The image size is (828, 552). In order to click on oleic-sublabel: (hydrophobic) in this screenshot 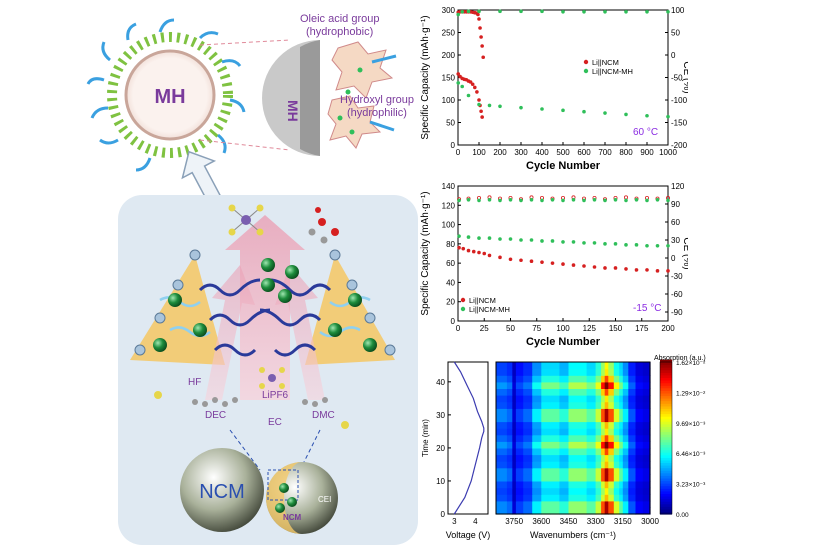, I will do `click(339, 32)`.